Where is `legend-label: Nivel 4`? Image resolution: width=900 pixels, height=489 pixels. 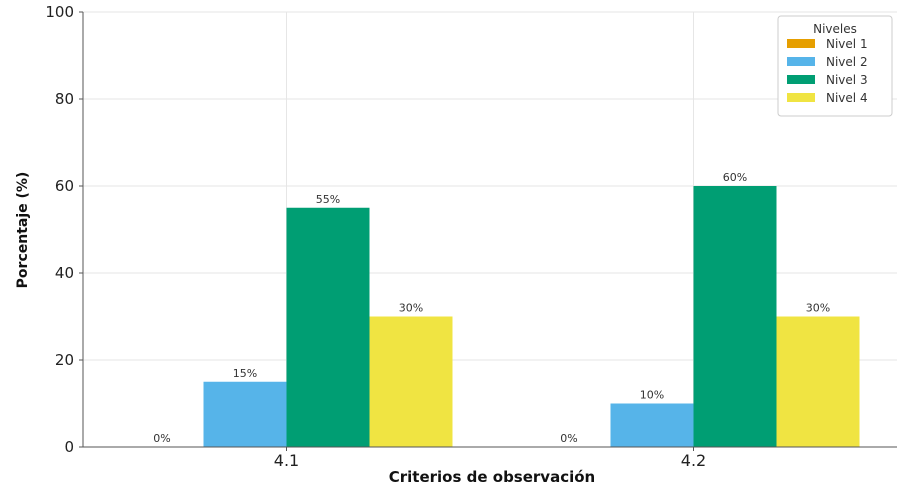
legend-label: Nivel 4 is located at coordinates (847, 98).